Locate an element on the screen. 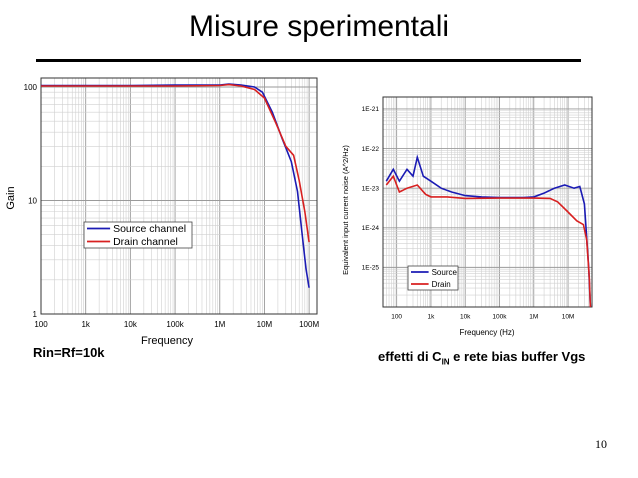  y-tick-label: 100 is located at coordinates (31, 87).